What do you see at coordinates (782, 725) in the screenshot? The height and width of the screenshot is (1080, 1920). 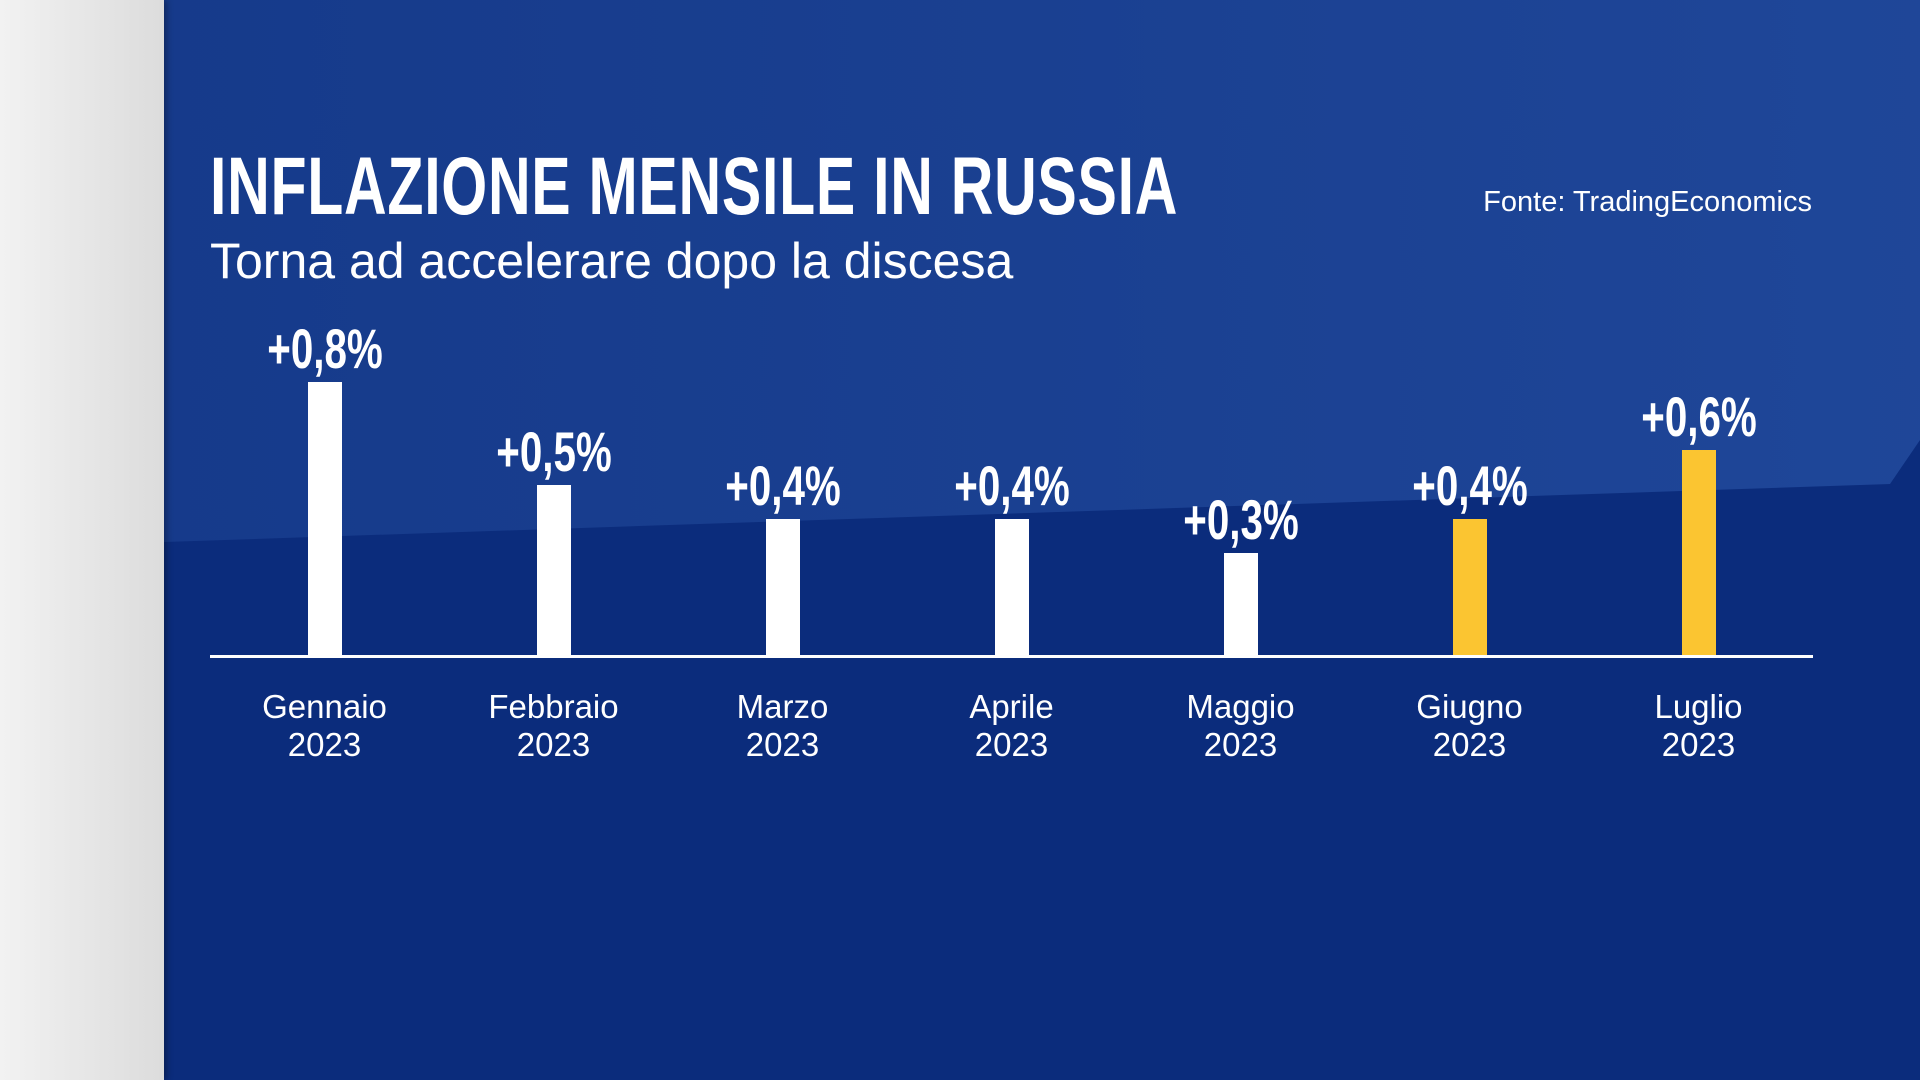 I see `x-tick-label: Marzo 2023` at bounding box center [782, 725].